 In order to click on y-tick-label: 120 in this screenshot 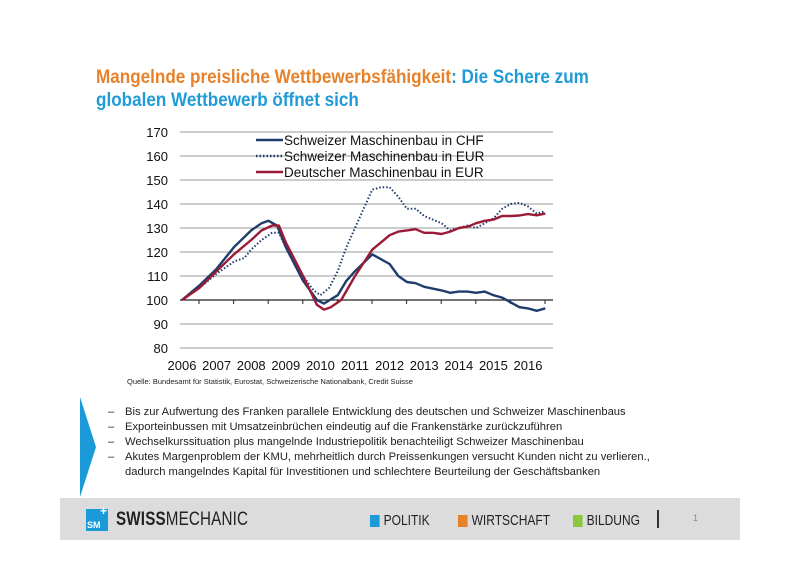, I will do `click(157, 252)`.